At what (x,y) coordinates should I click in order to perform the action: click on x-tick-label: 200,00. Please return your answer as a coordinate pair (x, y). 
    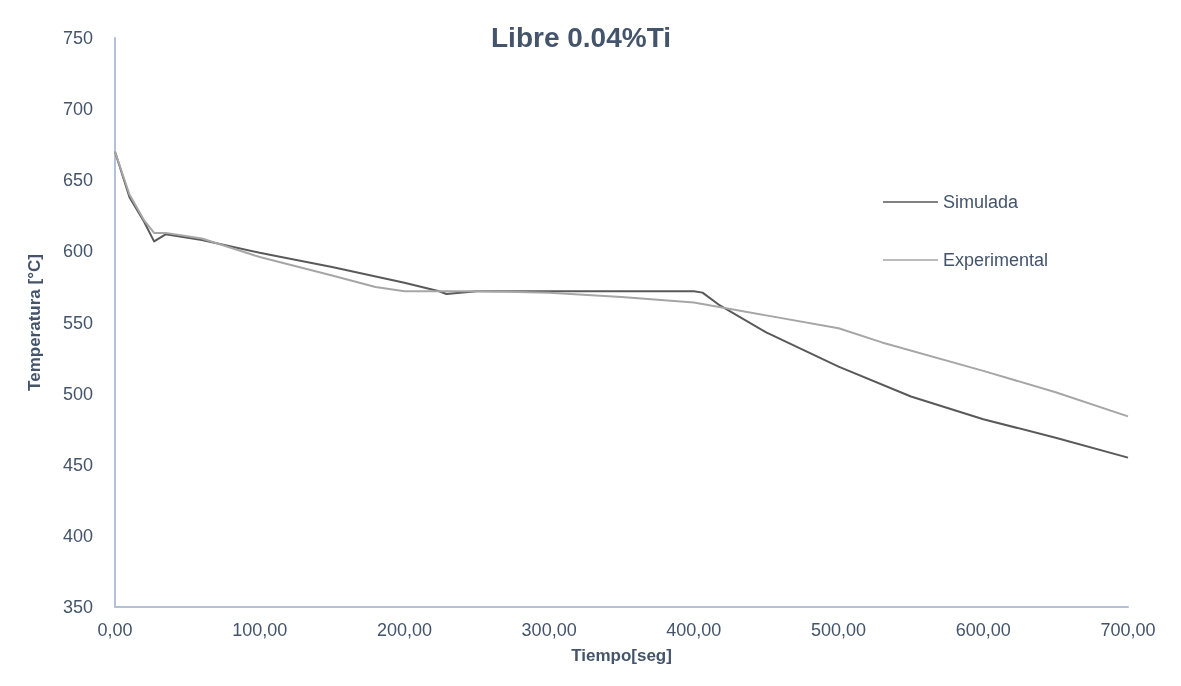
    Looking at the image, I should click on (404, 630).